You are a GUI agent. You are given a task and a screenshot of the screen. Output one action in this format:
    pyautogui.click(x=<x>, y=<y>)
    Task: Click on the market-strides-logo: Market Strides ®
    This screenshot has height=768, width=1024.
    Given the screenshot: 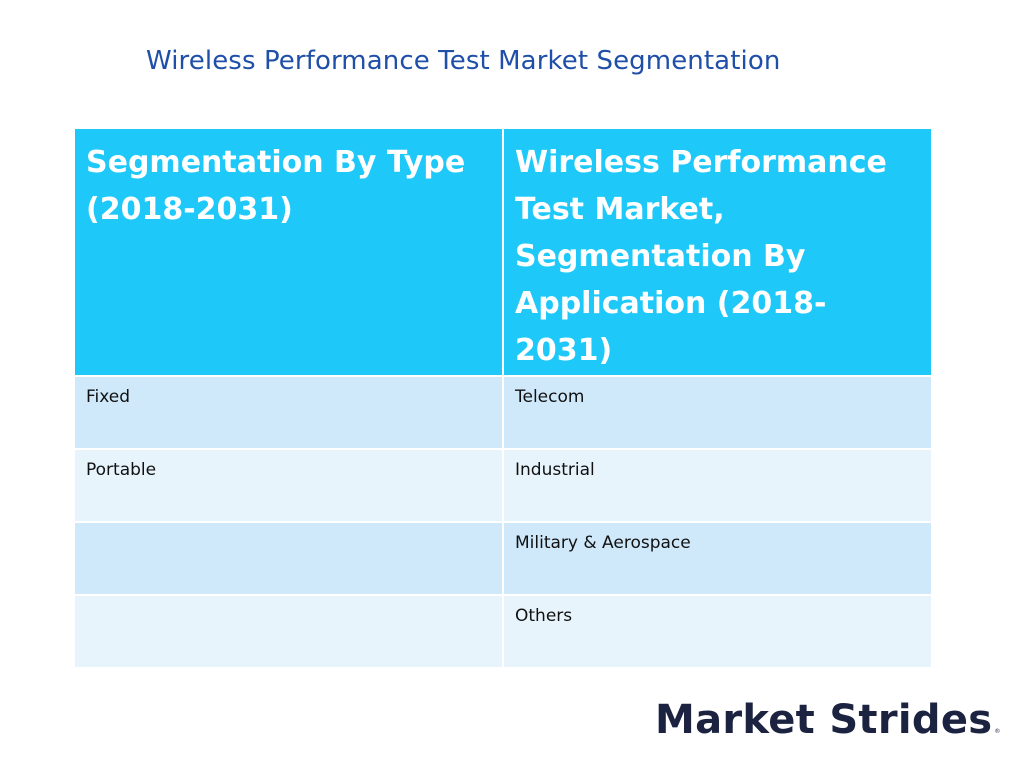 What is the action you would take?
    pyautogui.click(x=828, y=720)
    